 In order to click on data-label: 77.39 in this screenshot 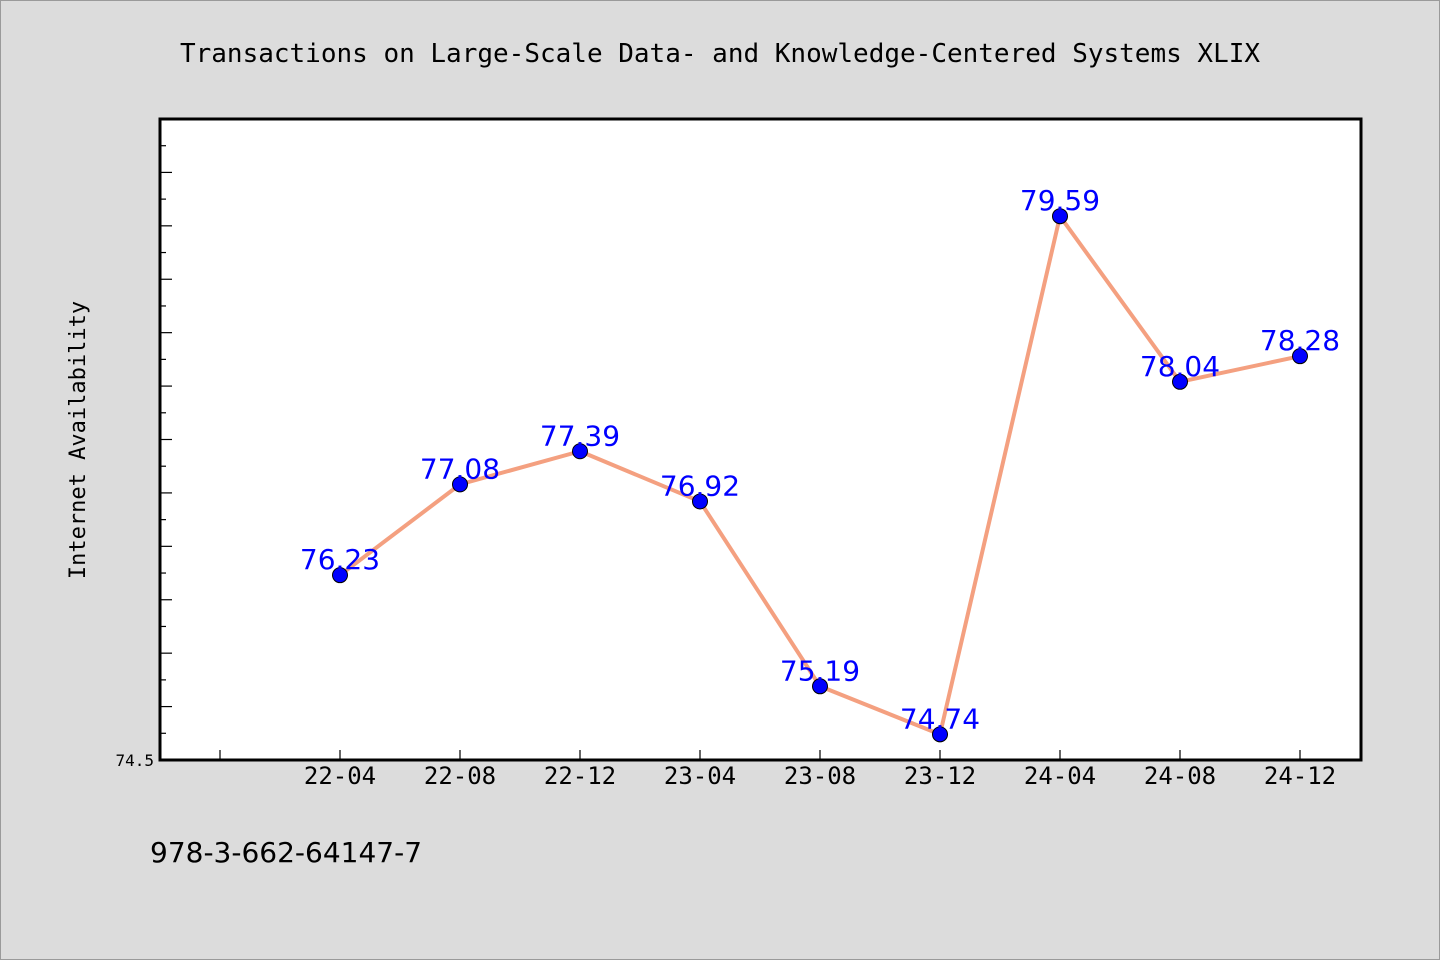, I will do `click(580, 435)`.